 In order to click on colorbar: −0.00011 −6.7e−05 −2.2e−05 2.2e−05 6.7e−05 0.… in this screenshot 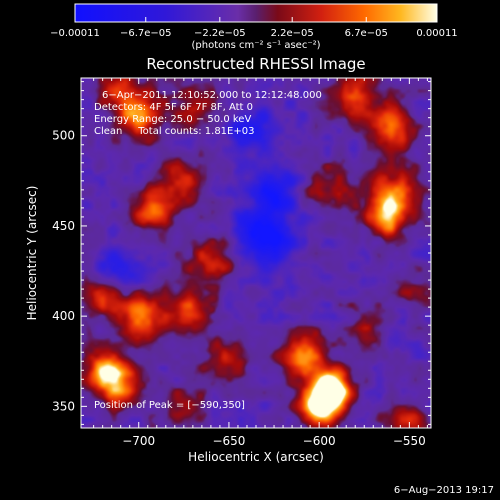, I will do `click(254, 27)`.